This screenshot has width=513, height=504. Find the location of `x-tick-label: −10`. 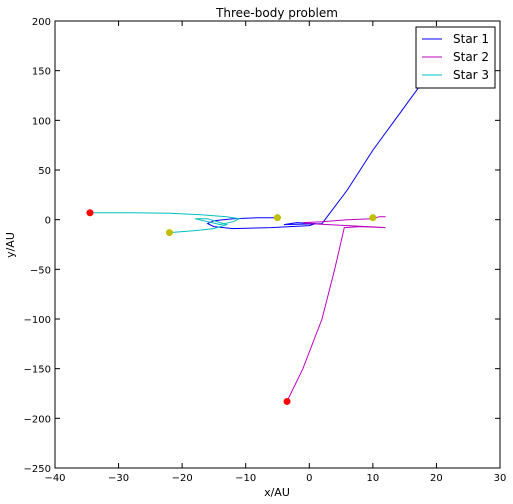

x-tick-label: −10 is located at coordinates (245, 478).